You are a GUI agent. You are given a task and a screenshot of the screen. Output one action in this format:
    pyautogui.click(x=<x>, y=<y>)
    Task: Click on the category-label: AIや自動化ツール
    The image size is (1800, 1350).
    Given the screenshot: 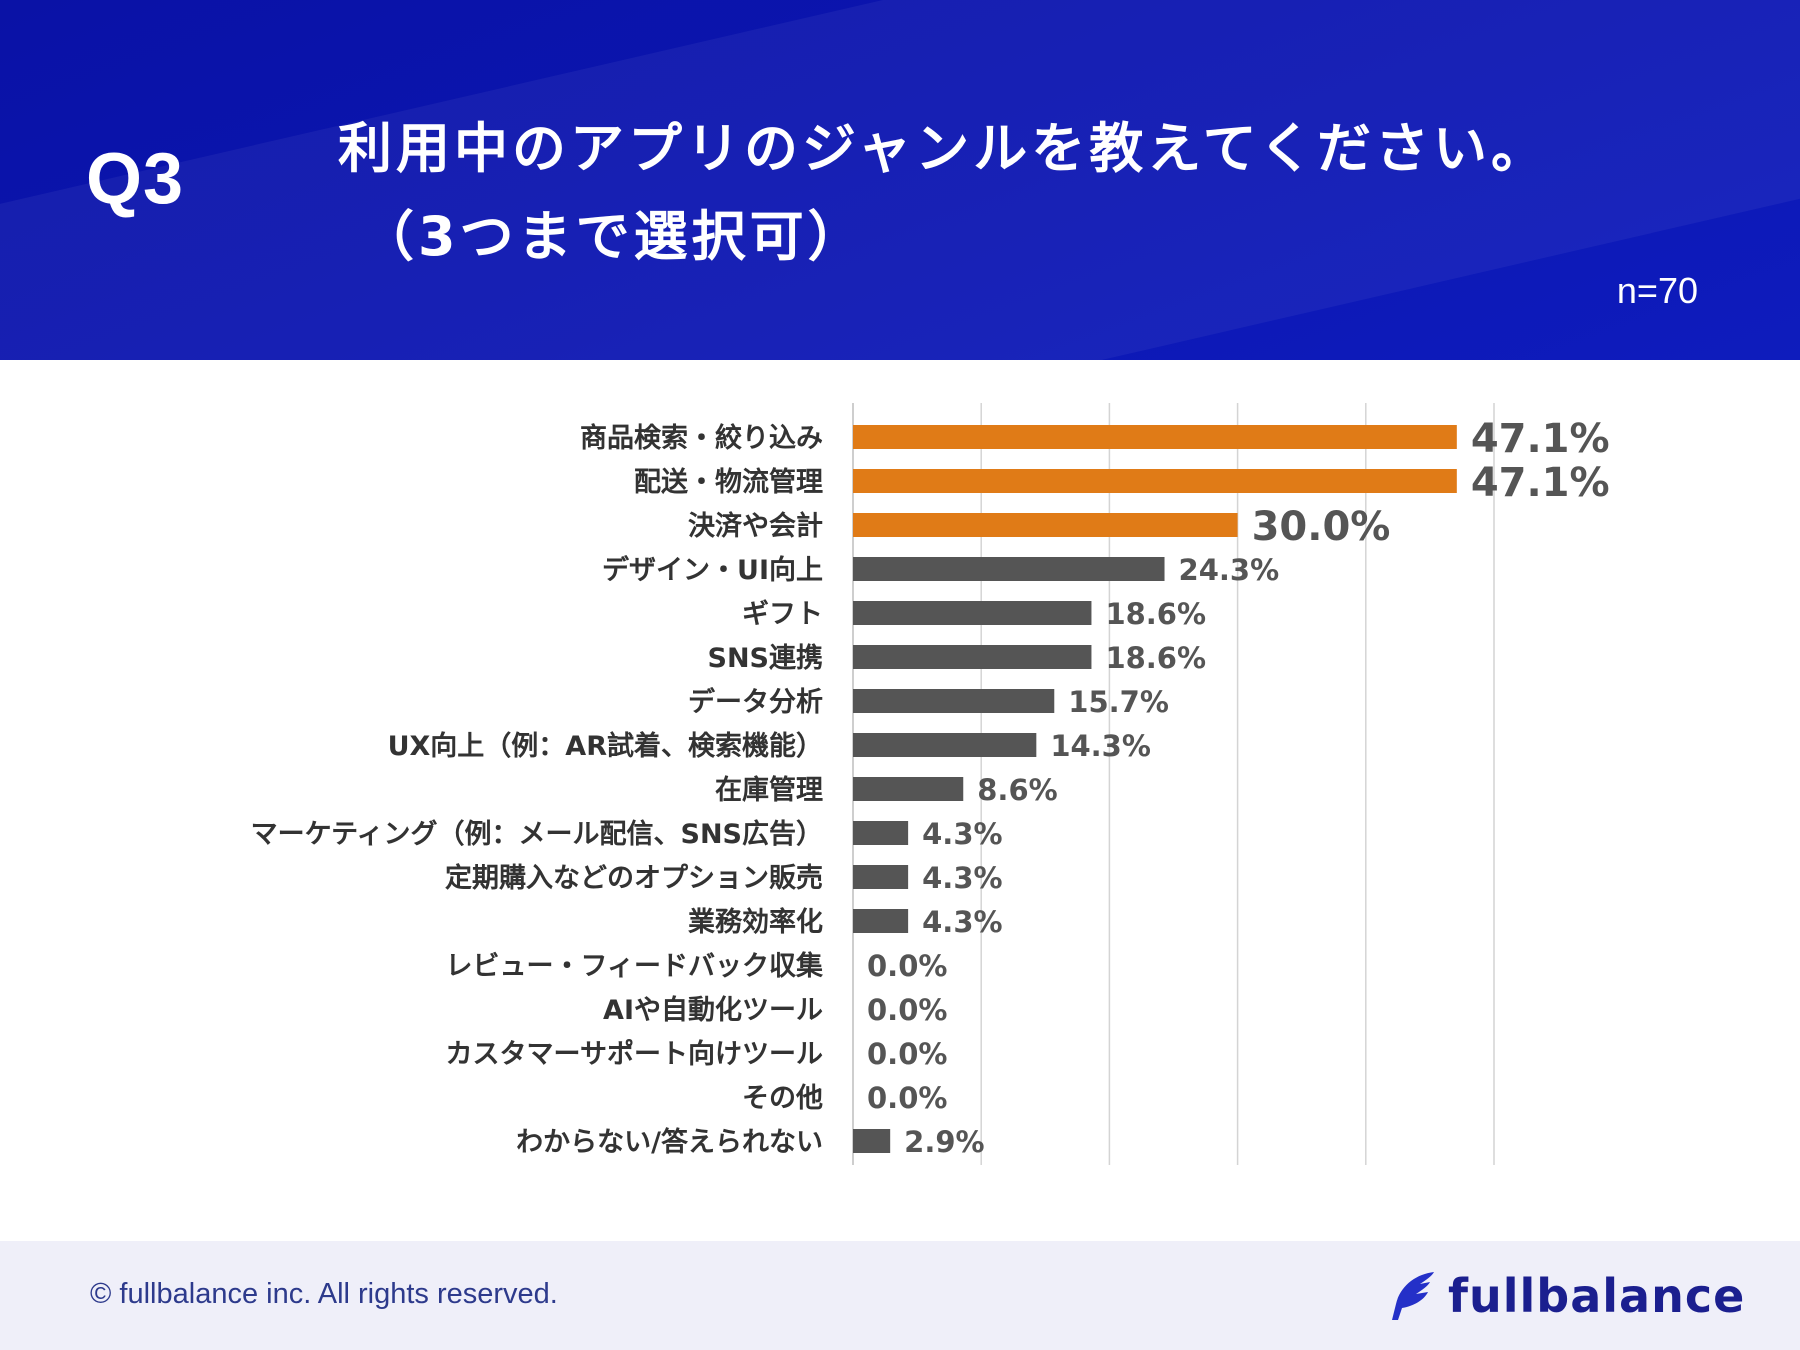 What is the action you would take?
    pyautogui.click(x=713, y=1010)
    